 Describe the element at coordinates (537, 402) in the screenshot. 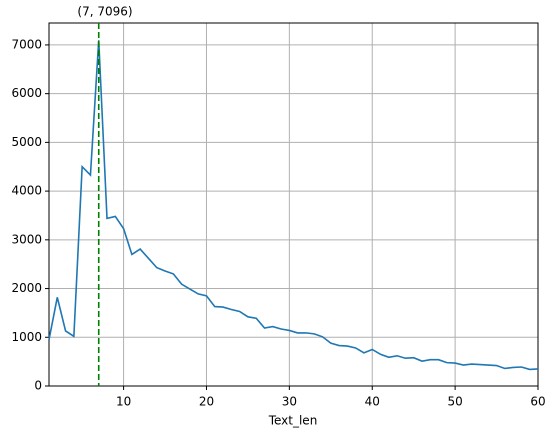

I see `x-tick-label: 60` at that location.